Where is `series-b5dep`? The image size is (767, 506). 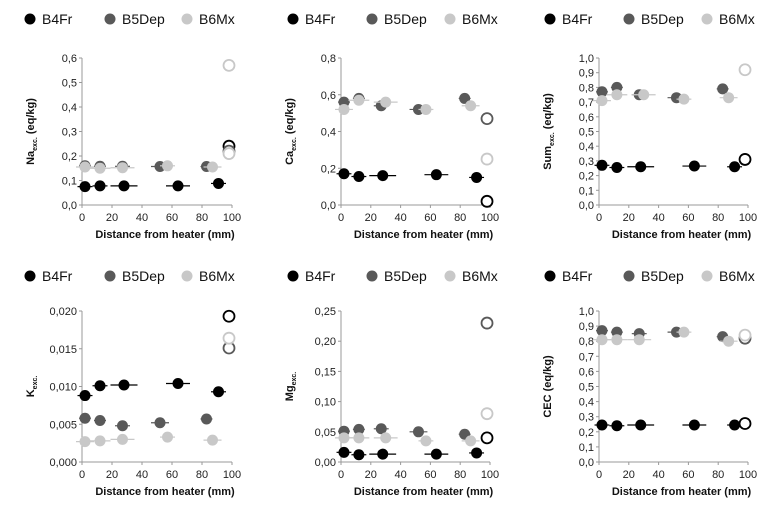
series-b5dep is located at coordinates (416, 378).